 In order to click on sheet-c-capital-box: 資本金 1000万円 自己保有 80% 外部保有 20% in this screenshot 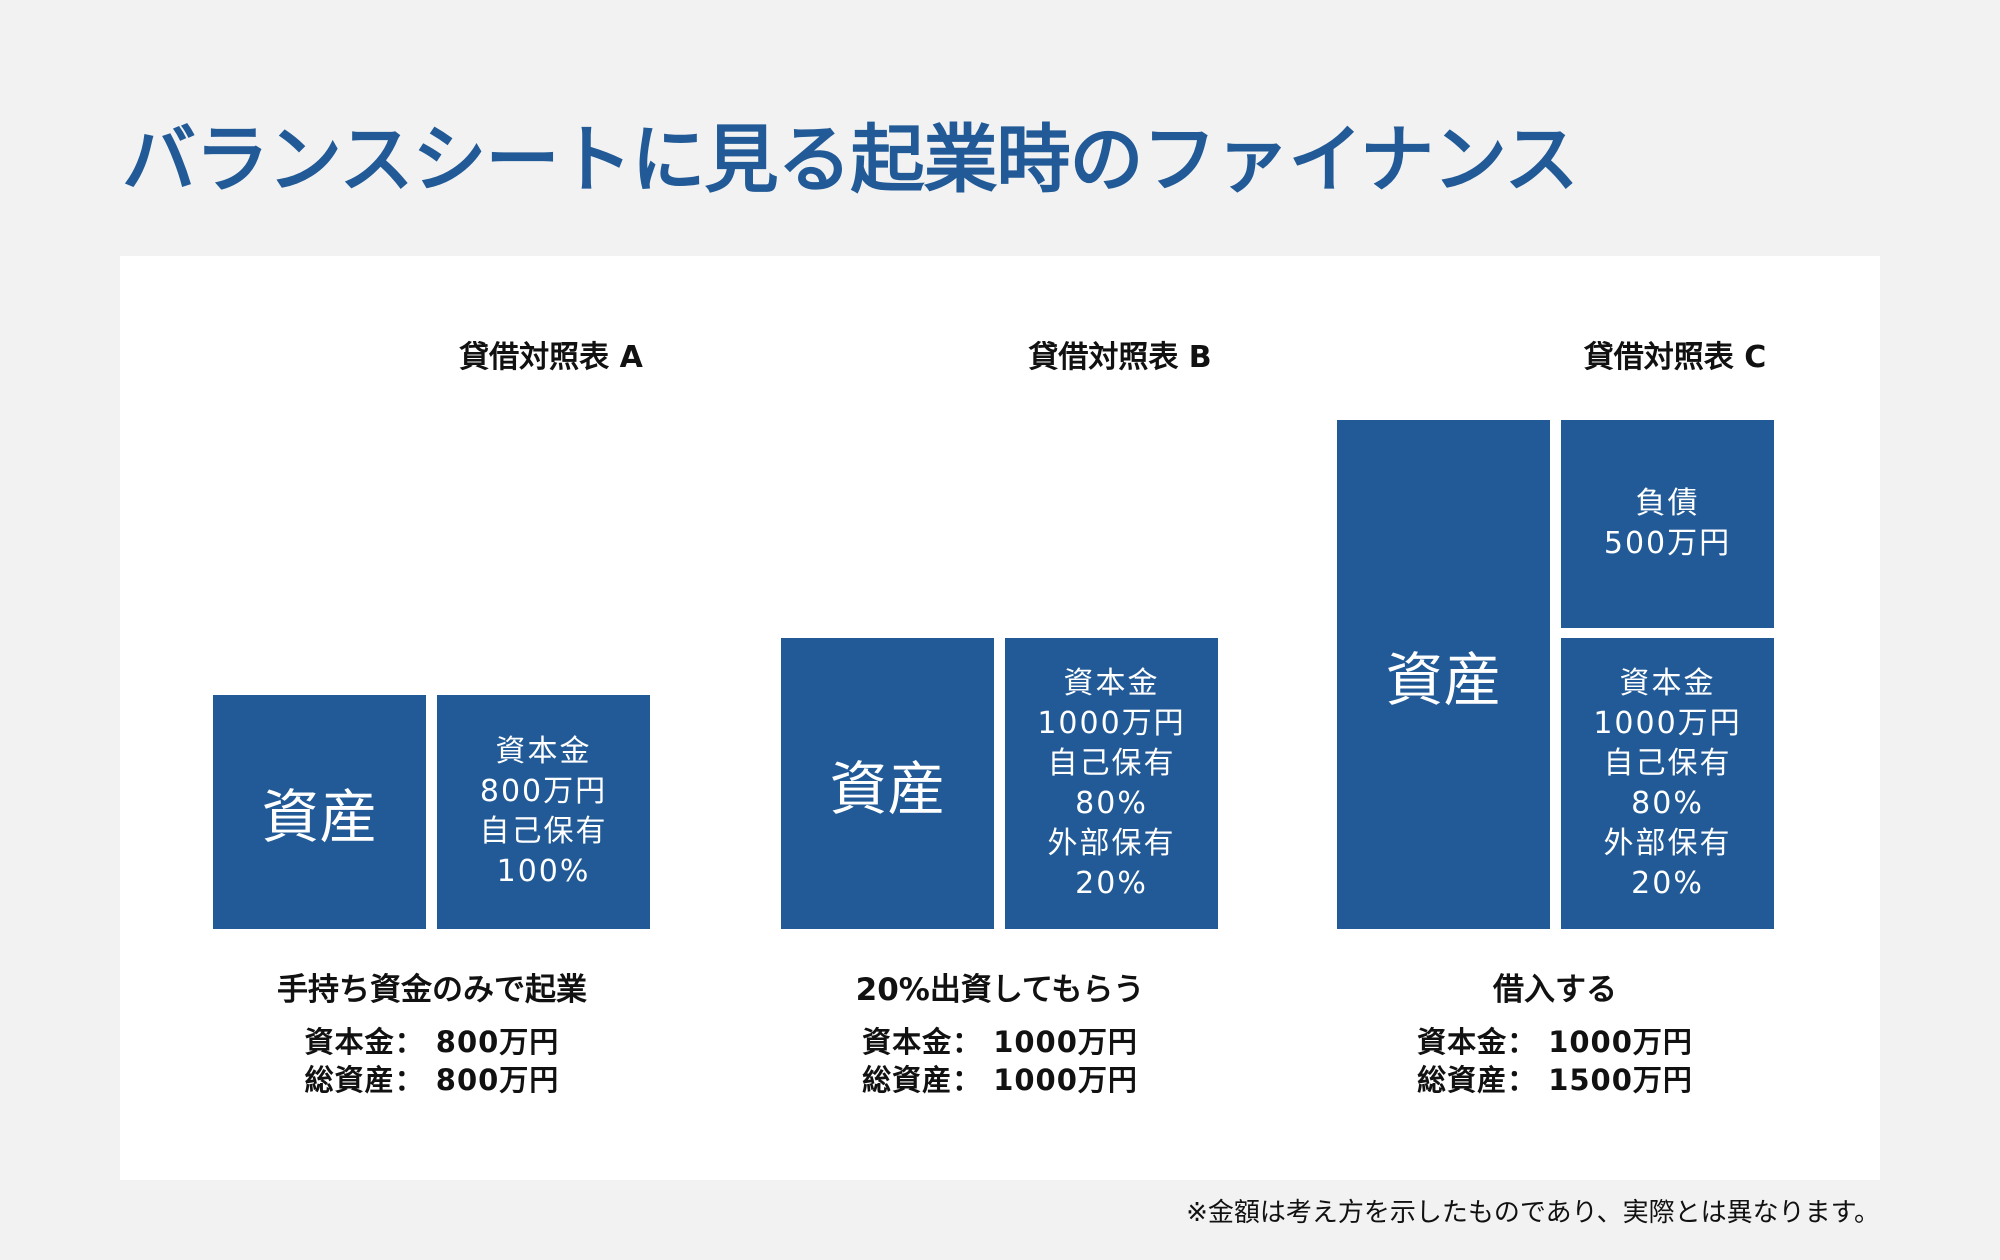, I will do `click(1667, 783)`.